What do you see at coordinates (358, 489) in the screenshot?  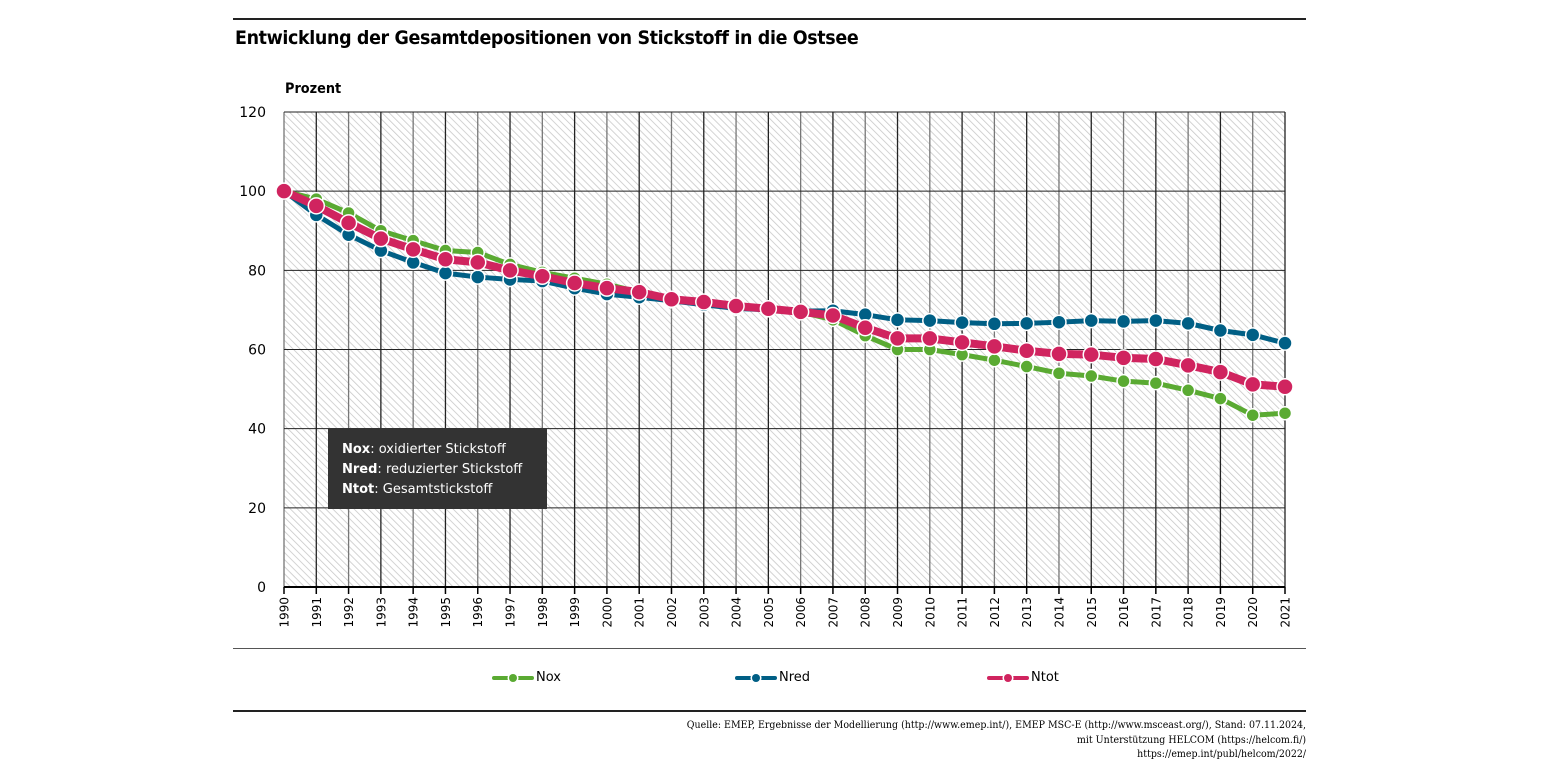 I see `info-term: Ntot` at bounding box center [358, 489].